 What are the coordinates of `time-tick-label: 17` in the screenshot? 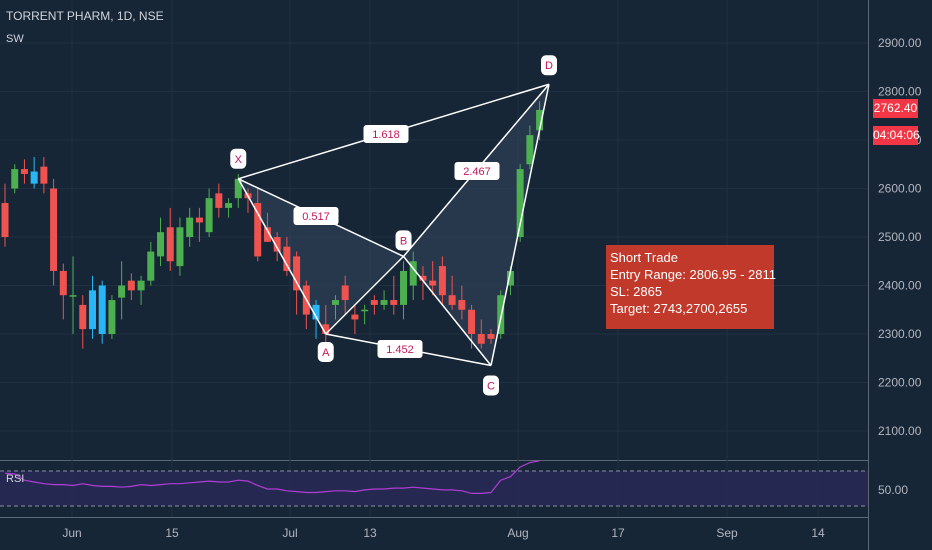 It's located at (618, 533).